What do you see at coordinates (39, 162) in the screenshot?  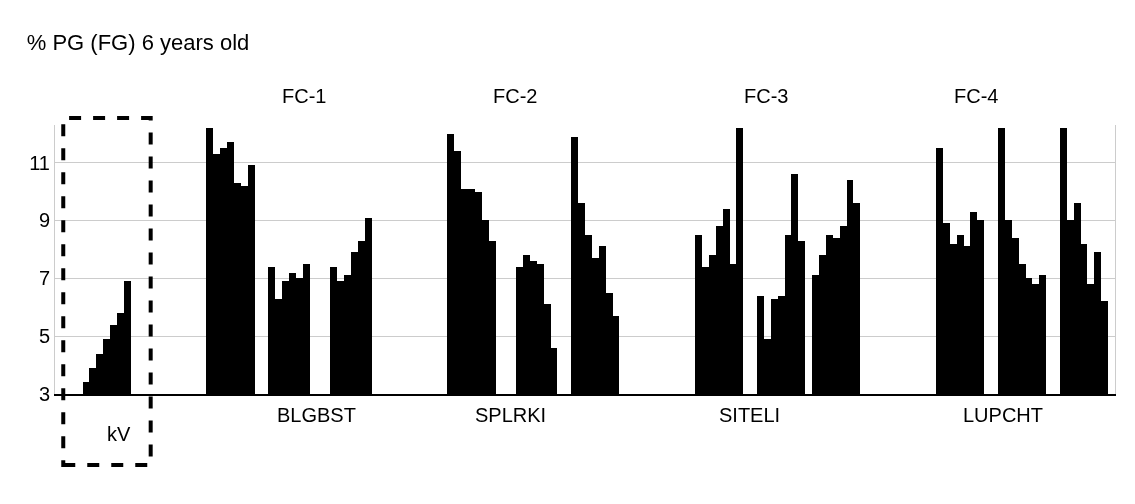 I see `y-tick-label: 11` at bounding box center [39, 162].